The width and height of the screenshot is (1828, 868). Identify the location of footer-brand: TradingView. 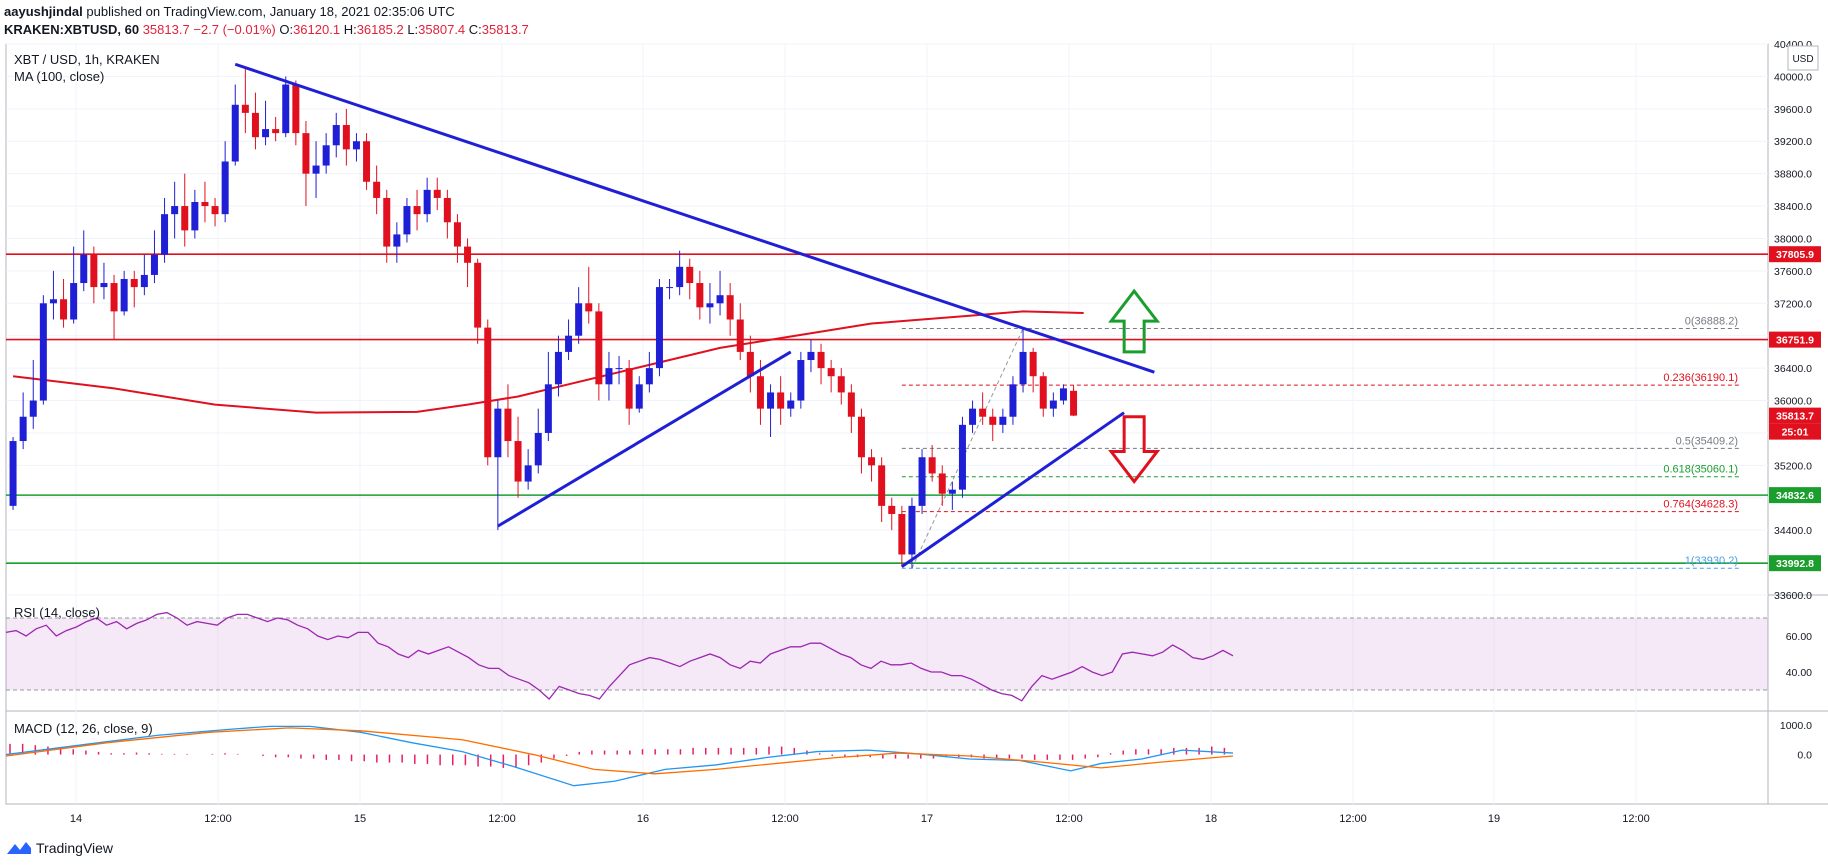
(59, 848).